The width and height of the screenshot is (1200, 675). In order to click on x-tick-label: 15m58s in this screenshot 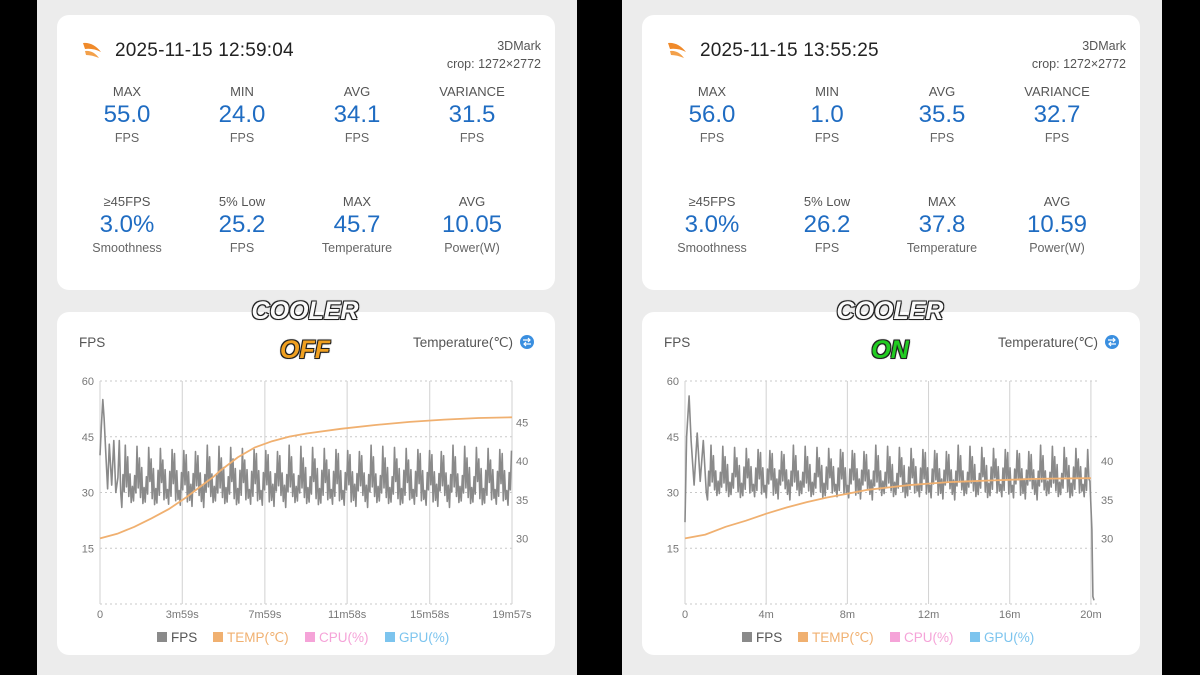, I will do `click(430, 615)`.